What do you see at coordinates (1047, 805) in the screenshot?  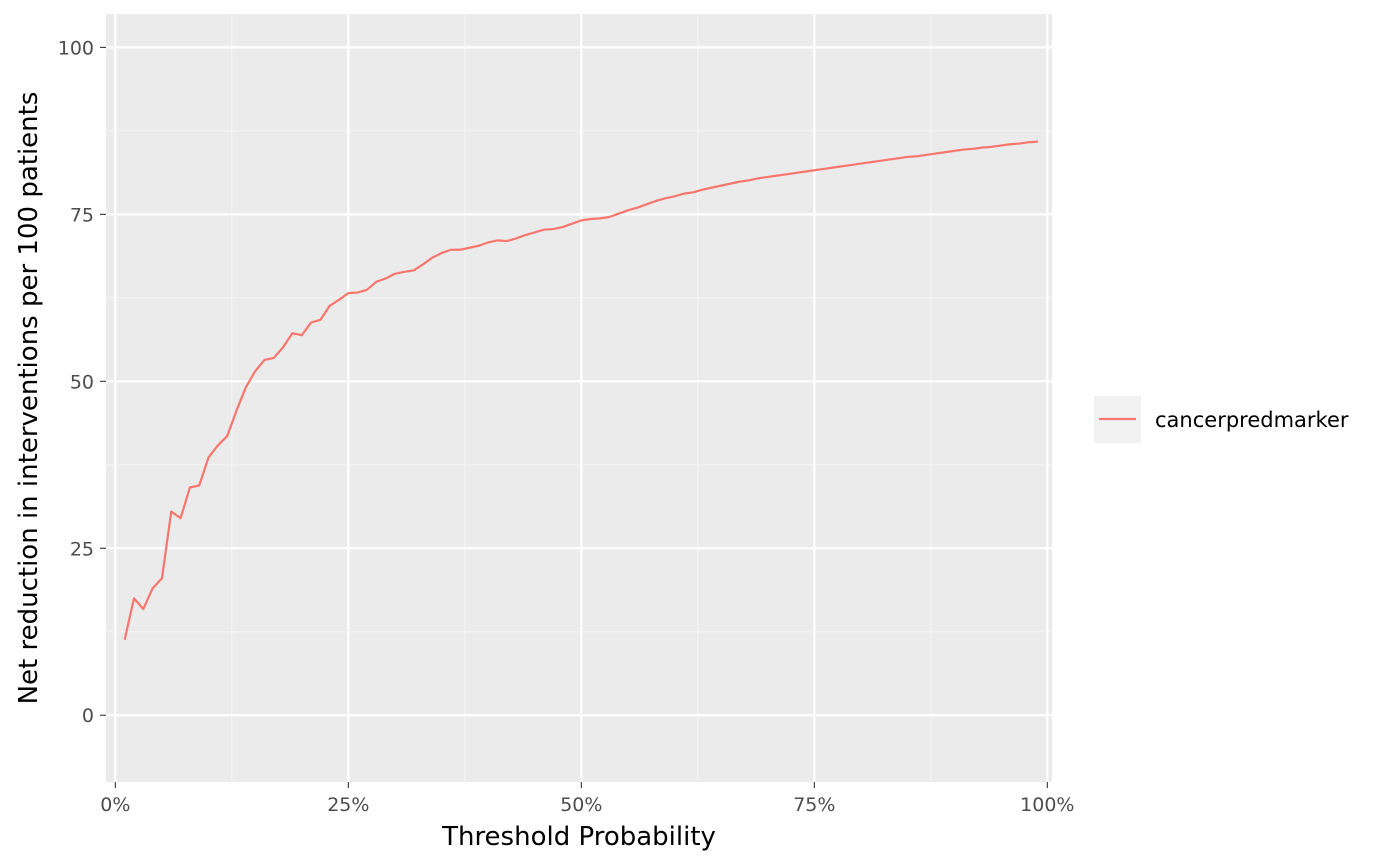 I see `x-tick-label: 100%` at bounding box center [1047, 805].